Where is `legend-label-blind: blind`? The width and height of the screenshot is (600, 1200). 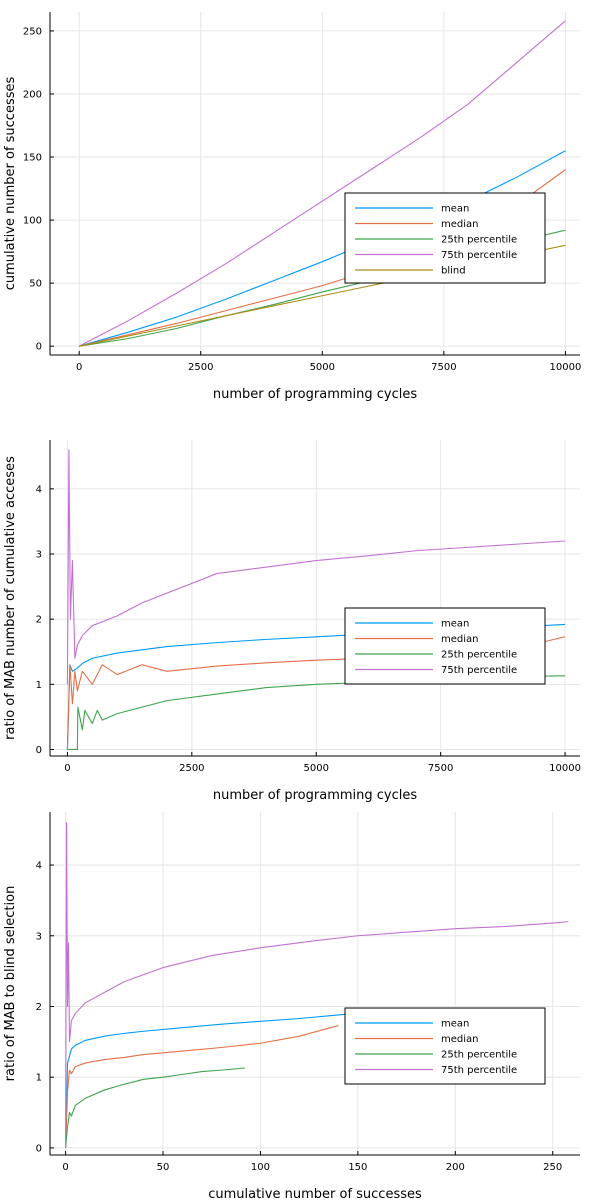
legend-label-blind: blind is located at coordinates (453, 271).